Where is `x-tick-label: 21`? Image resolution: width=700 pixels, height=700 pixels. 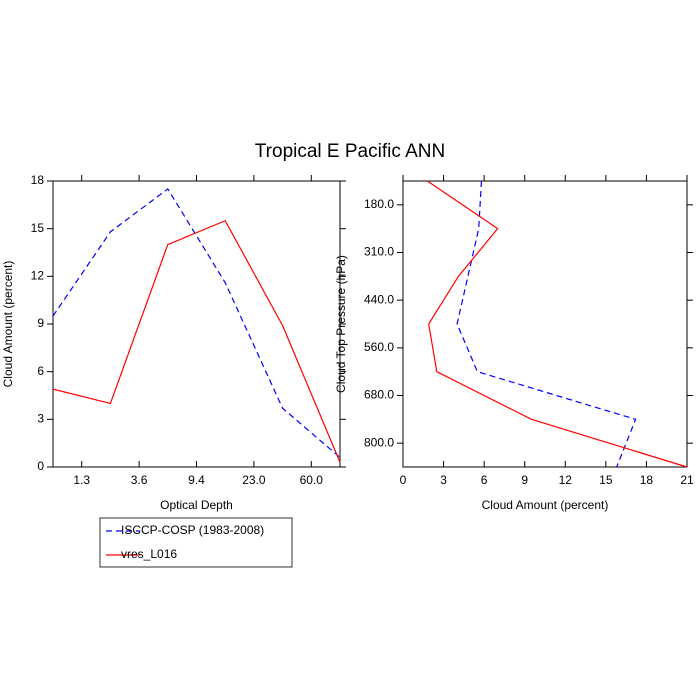
x-tick-label: 21 is located at coordinates (687, 480).